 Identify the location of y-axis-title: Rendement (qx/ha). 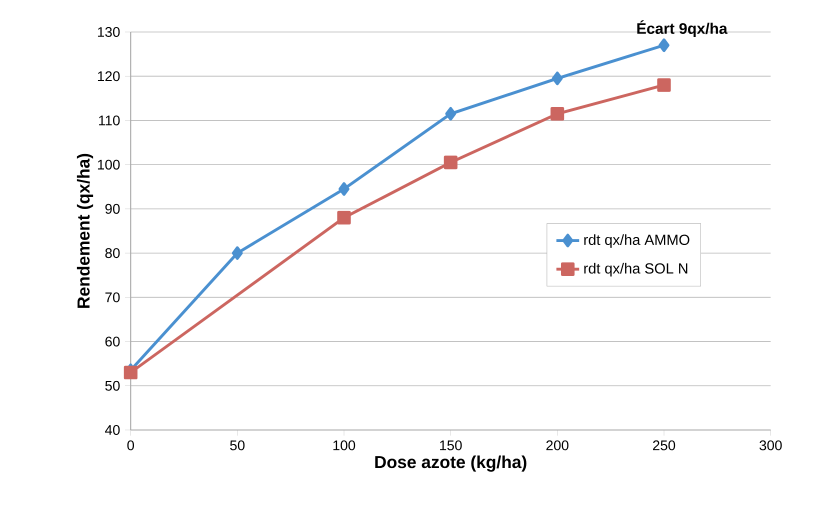
(85, 231).